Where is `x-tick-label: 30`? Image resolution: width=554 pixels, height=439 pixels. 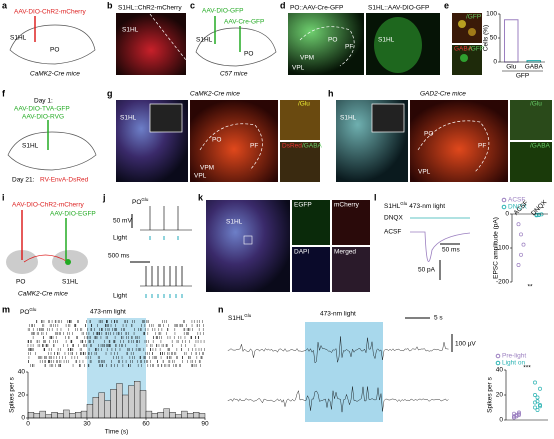
x-tick-label: 30 is located at coordinates (87, 424).